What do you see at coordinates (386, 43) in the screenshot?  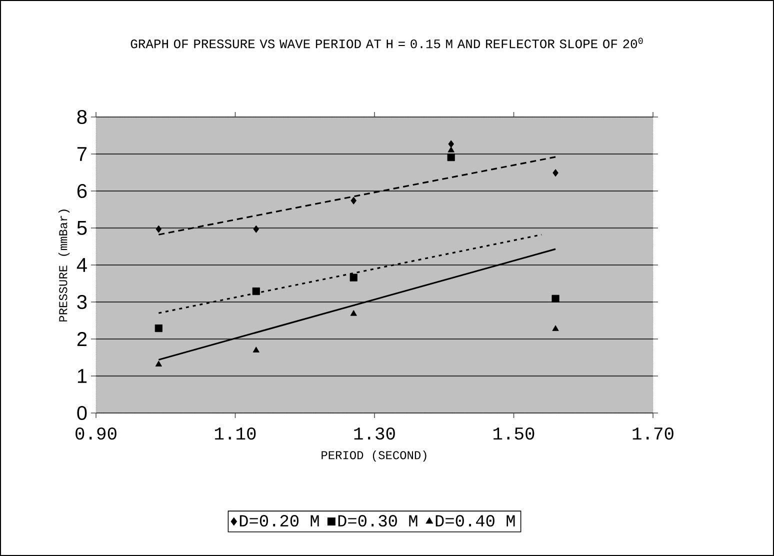 I see `chart-title: GRAPH OF PRESSURE VS WAVE PERIOD AT H = 0.15 M AND REFLECTOR SLOPE OF 20$^{0}$` at bounding box center [386, 43].